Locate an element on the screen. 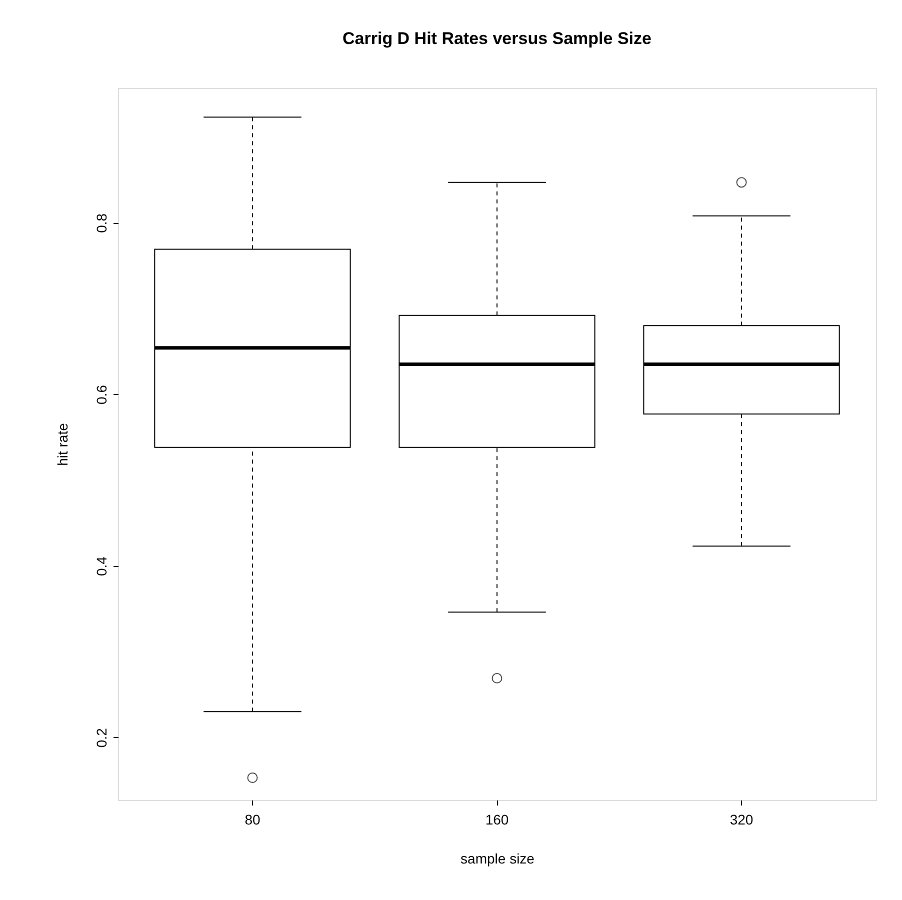  y-tick-label: 0.2 is located at coordinates (102, 738).